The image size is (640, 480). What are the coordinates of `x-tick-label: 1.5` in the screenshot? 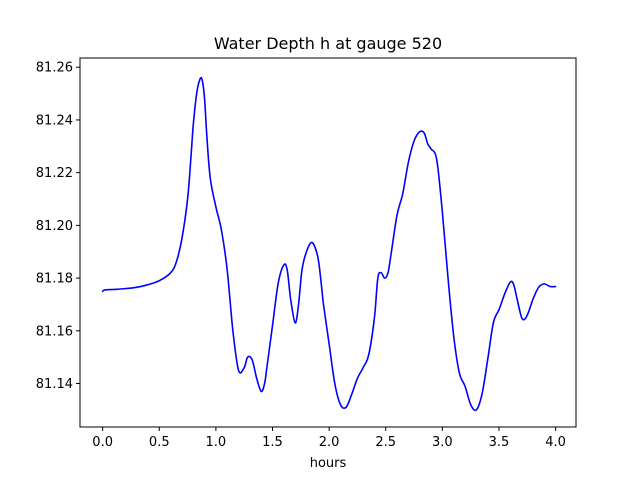 It's located at (272, 442).